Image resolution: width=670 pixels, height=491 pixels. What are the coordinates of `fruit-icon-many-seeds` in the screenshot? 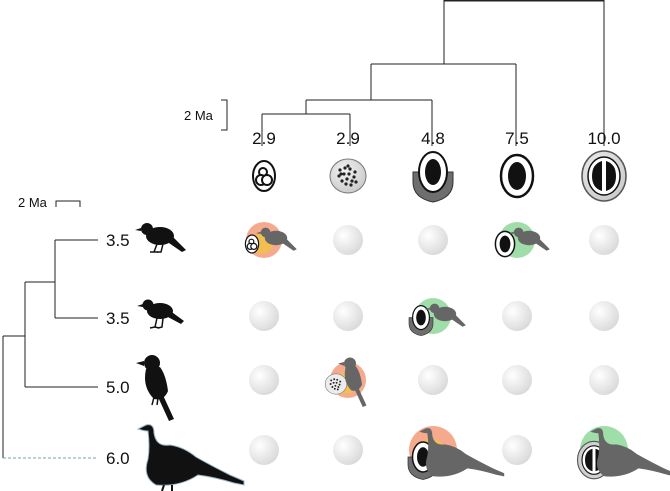 It's located at (348, 176).